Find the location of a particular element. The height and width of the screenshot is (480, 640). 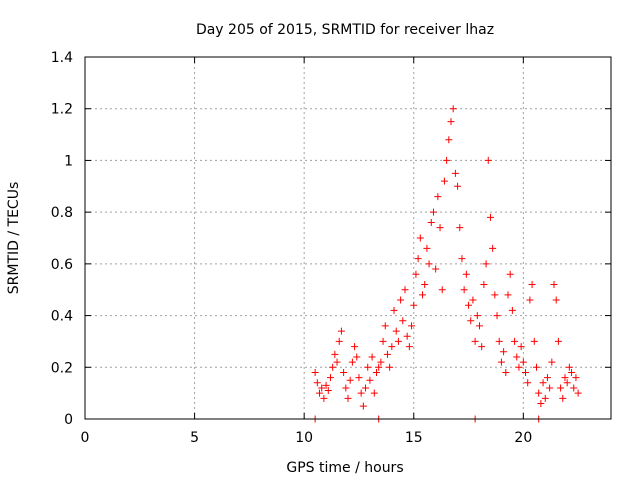

y-tick-label: 1 is located at coordinates (68, 161).